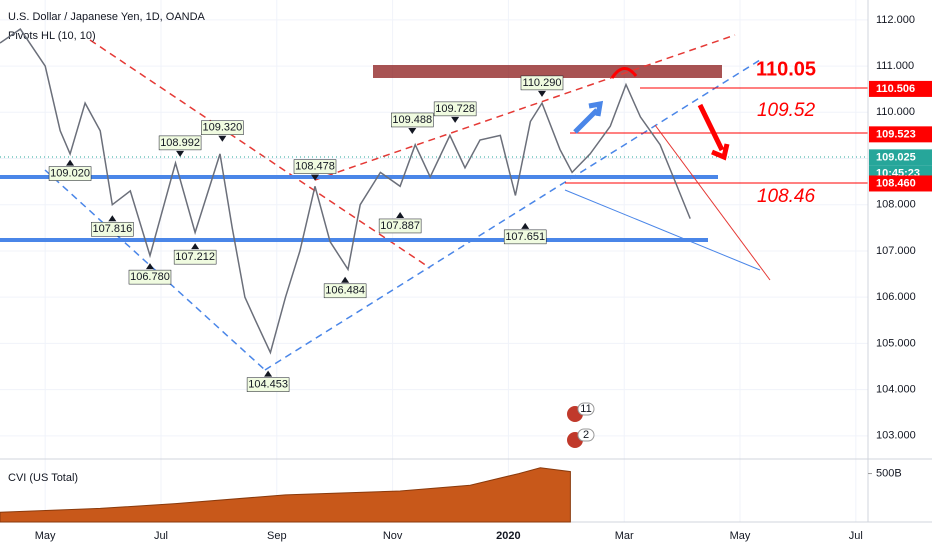  What do you see at coordinates (896, 436) in the screenshot?
I see `y-tick-label: 103.000` at bounding box center [896, 436].